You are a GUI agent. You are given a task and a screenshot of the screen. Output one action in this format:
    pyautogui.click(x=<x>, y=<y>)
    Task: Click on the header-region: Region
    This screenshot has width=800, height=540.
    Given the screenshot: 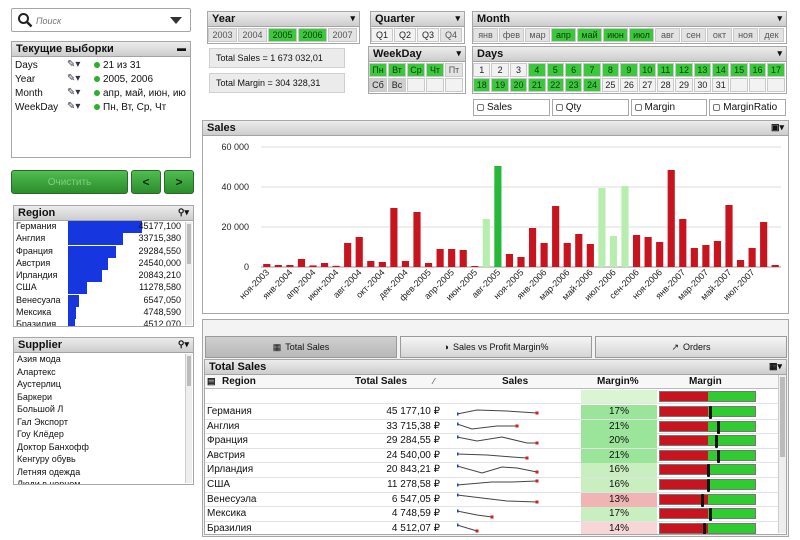 What is the action you would take?
    pyautogui.click(x=239, y=381)
    